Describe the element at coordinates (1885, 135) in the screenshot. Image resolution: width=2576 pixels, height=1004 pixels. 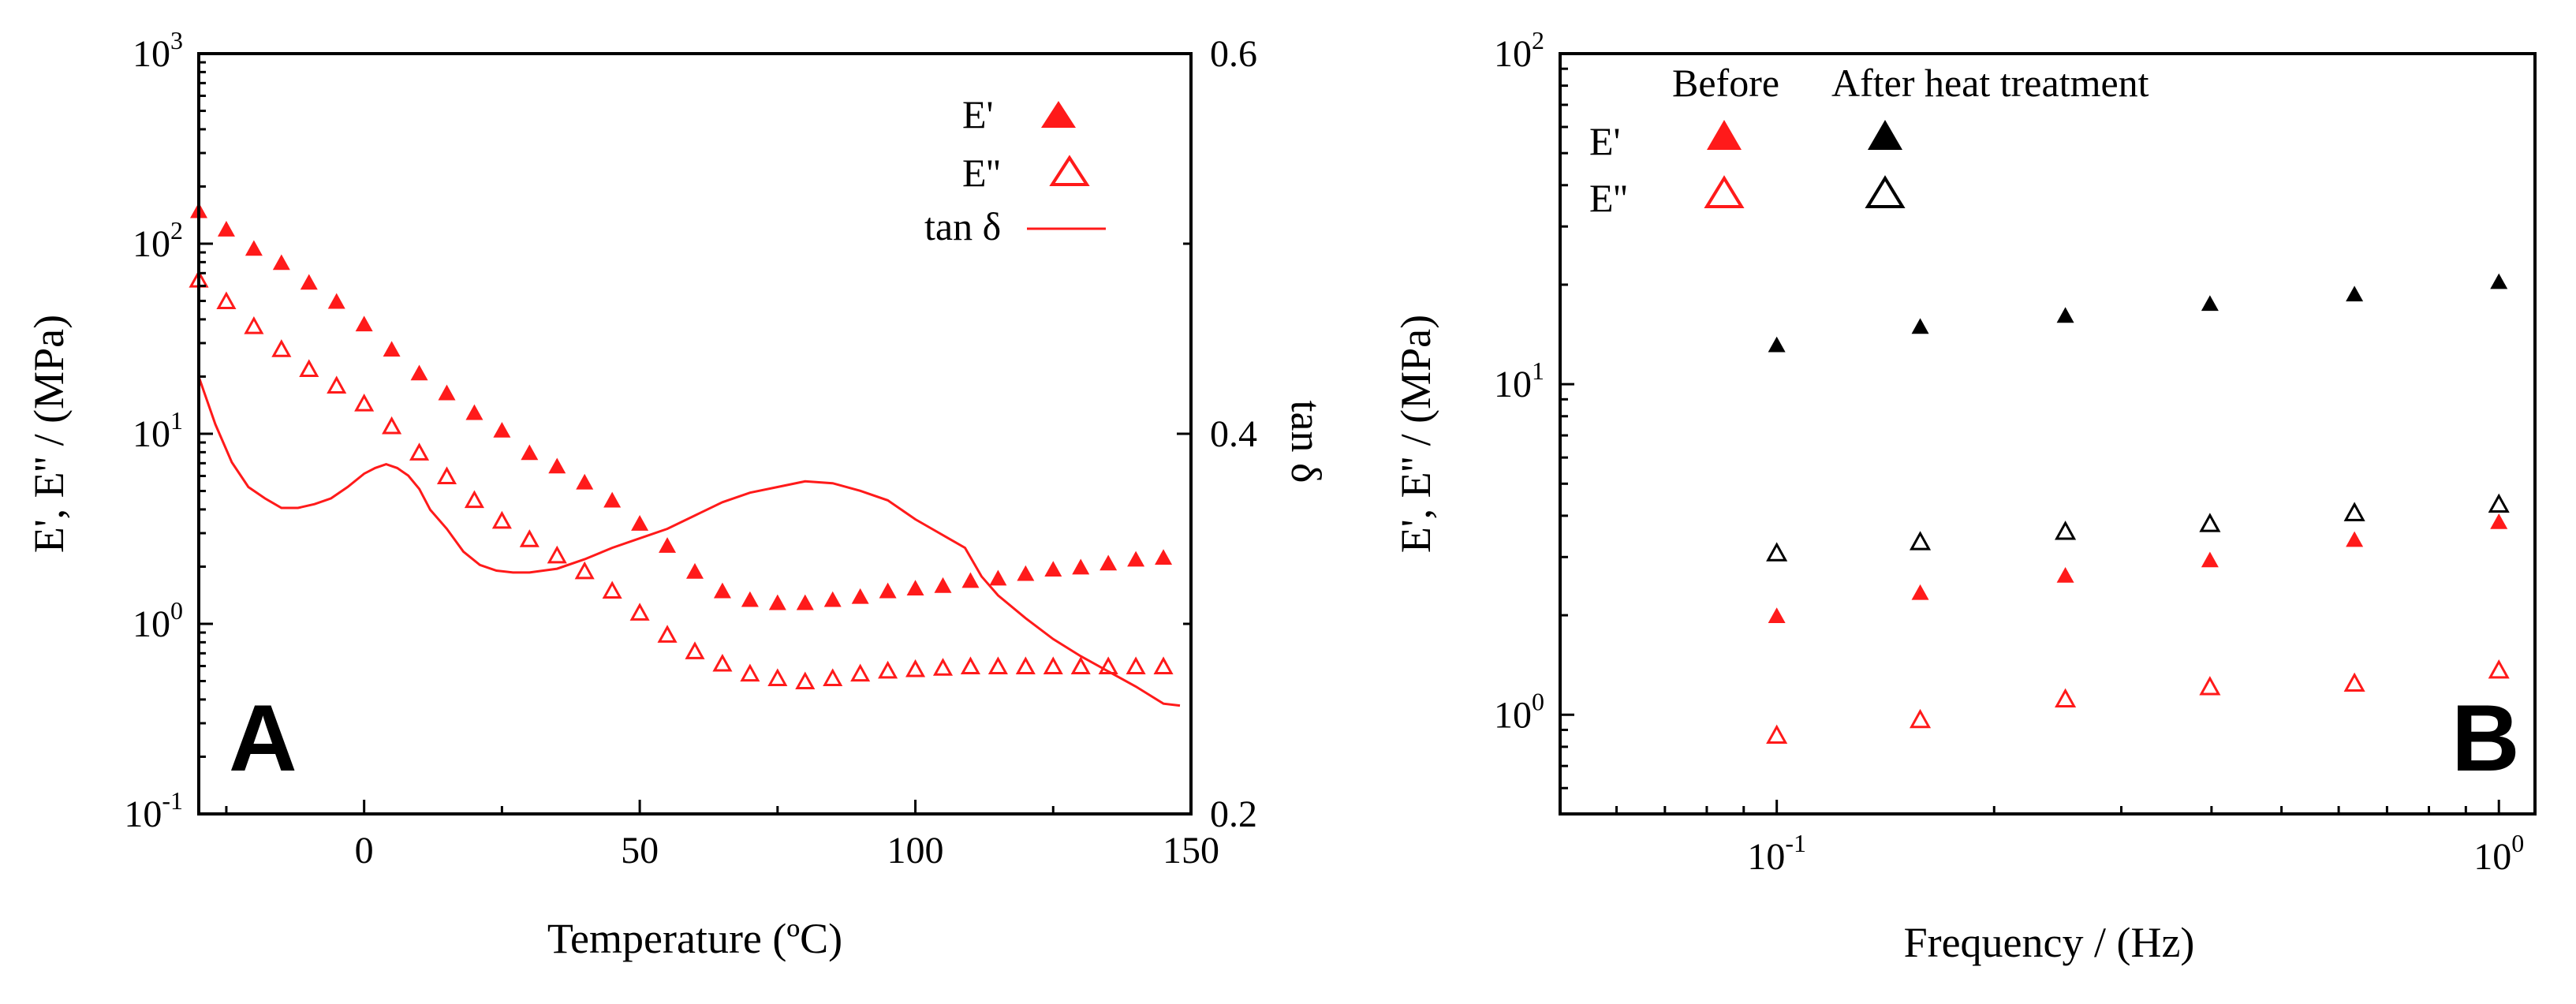
I see `legend-e-prime-after-marker` at that location.